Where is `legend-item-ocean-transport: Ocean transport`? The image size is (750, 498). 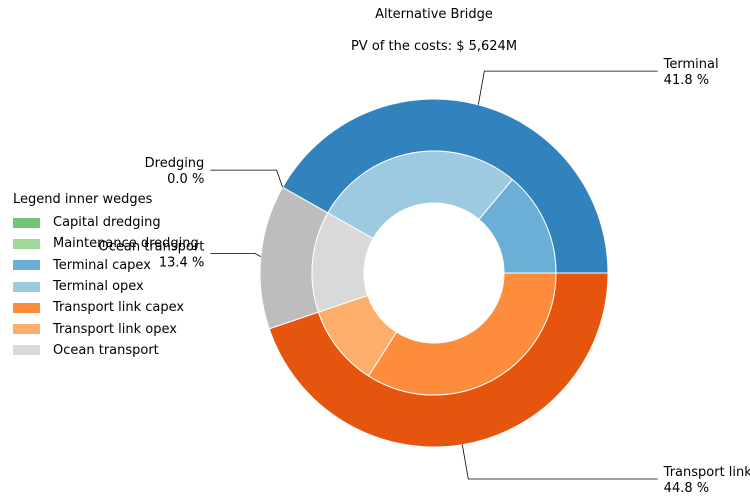 legend-item-ocean-transport: Ocean transport is located at coordinates (106, 350).